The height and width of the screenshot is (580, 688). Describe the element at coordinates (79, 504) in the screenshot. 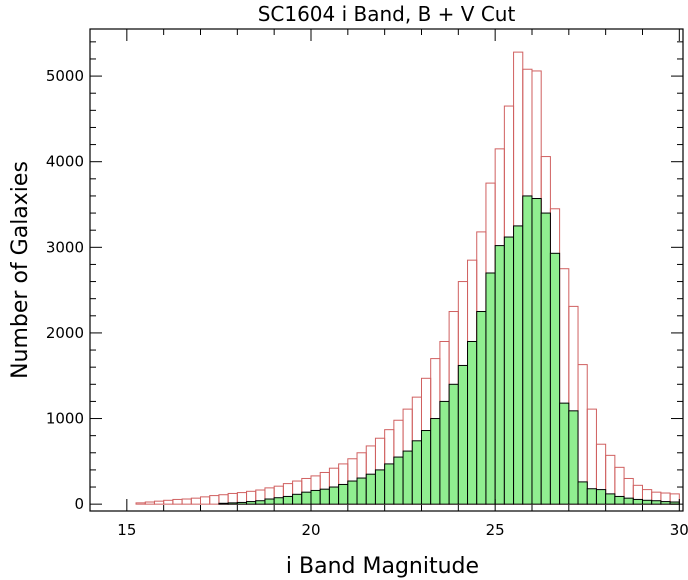

I see `y-tick-label: 0` at that location.